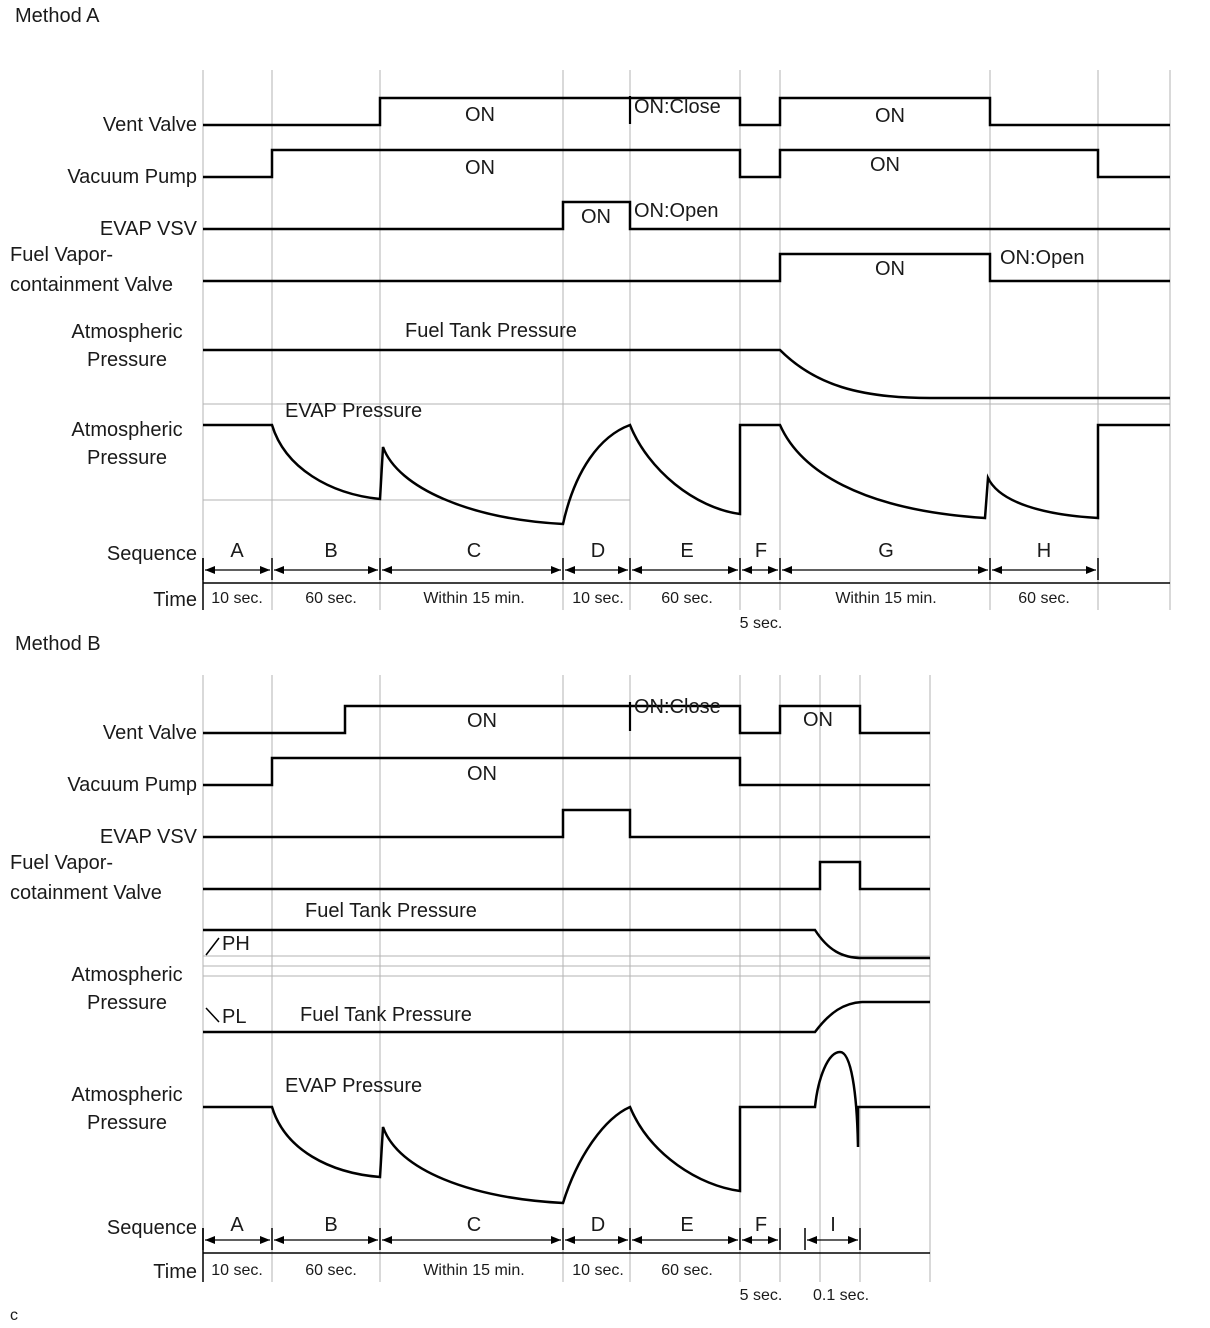  I want to click on method-a-fuel-tank-pressure-label: Fuel Tank Pressure, so click(491, 331).